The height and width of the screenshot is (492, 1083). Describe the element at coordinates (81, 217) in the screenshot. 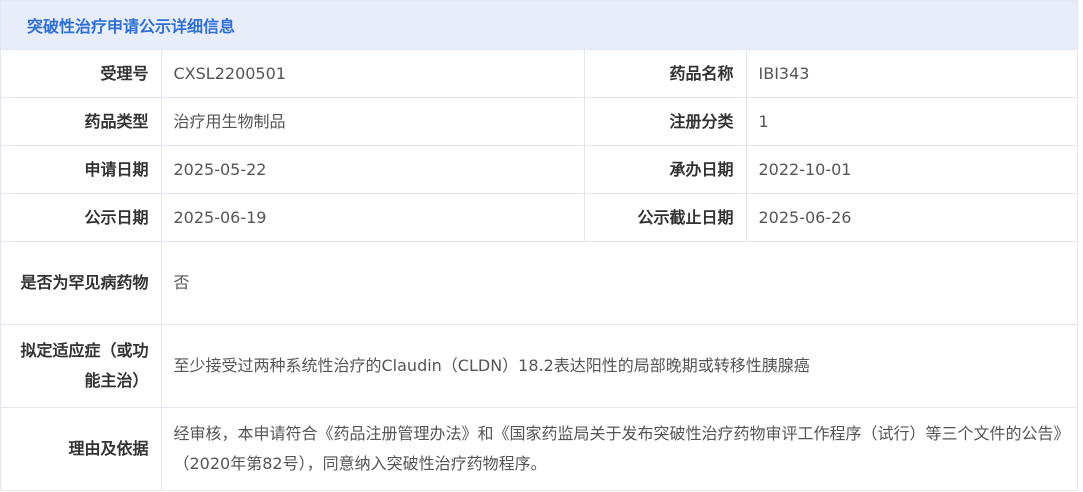

I see `field-label: 公示日期` at that location.